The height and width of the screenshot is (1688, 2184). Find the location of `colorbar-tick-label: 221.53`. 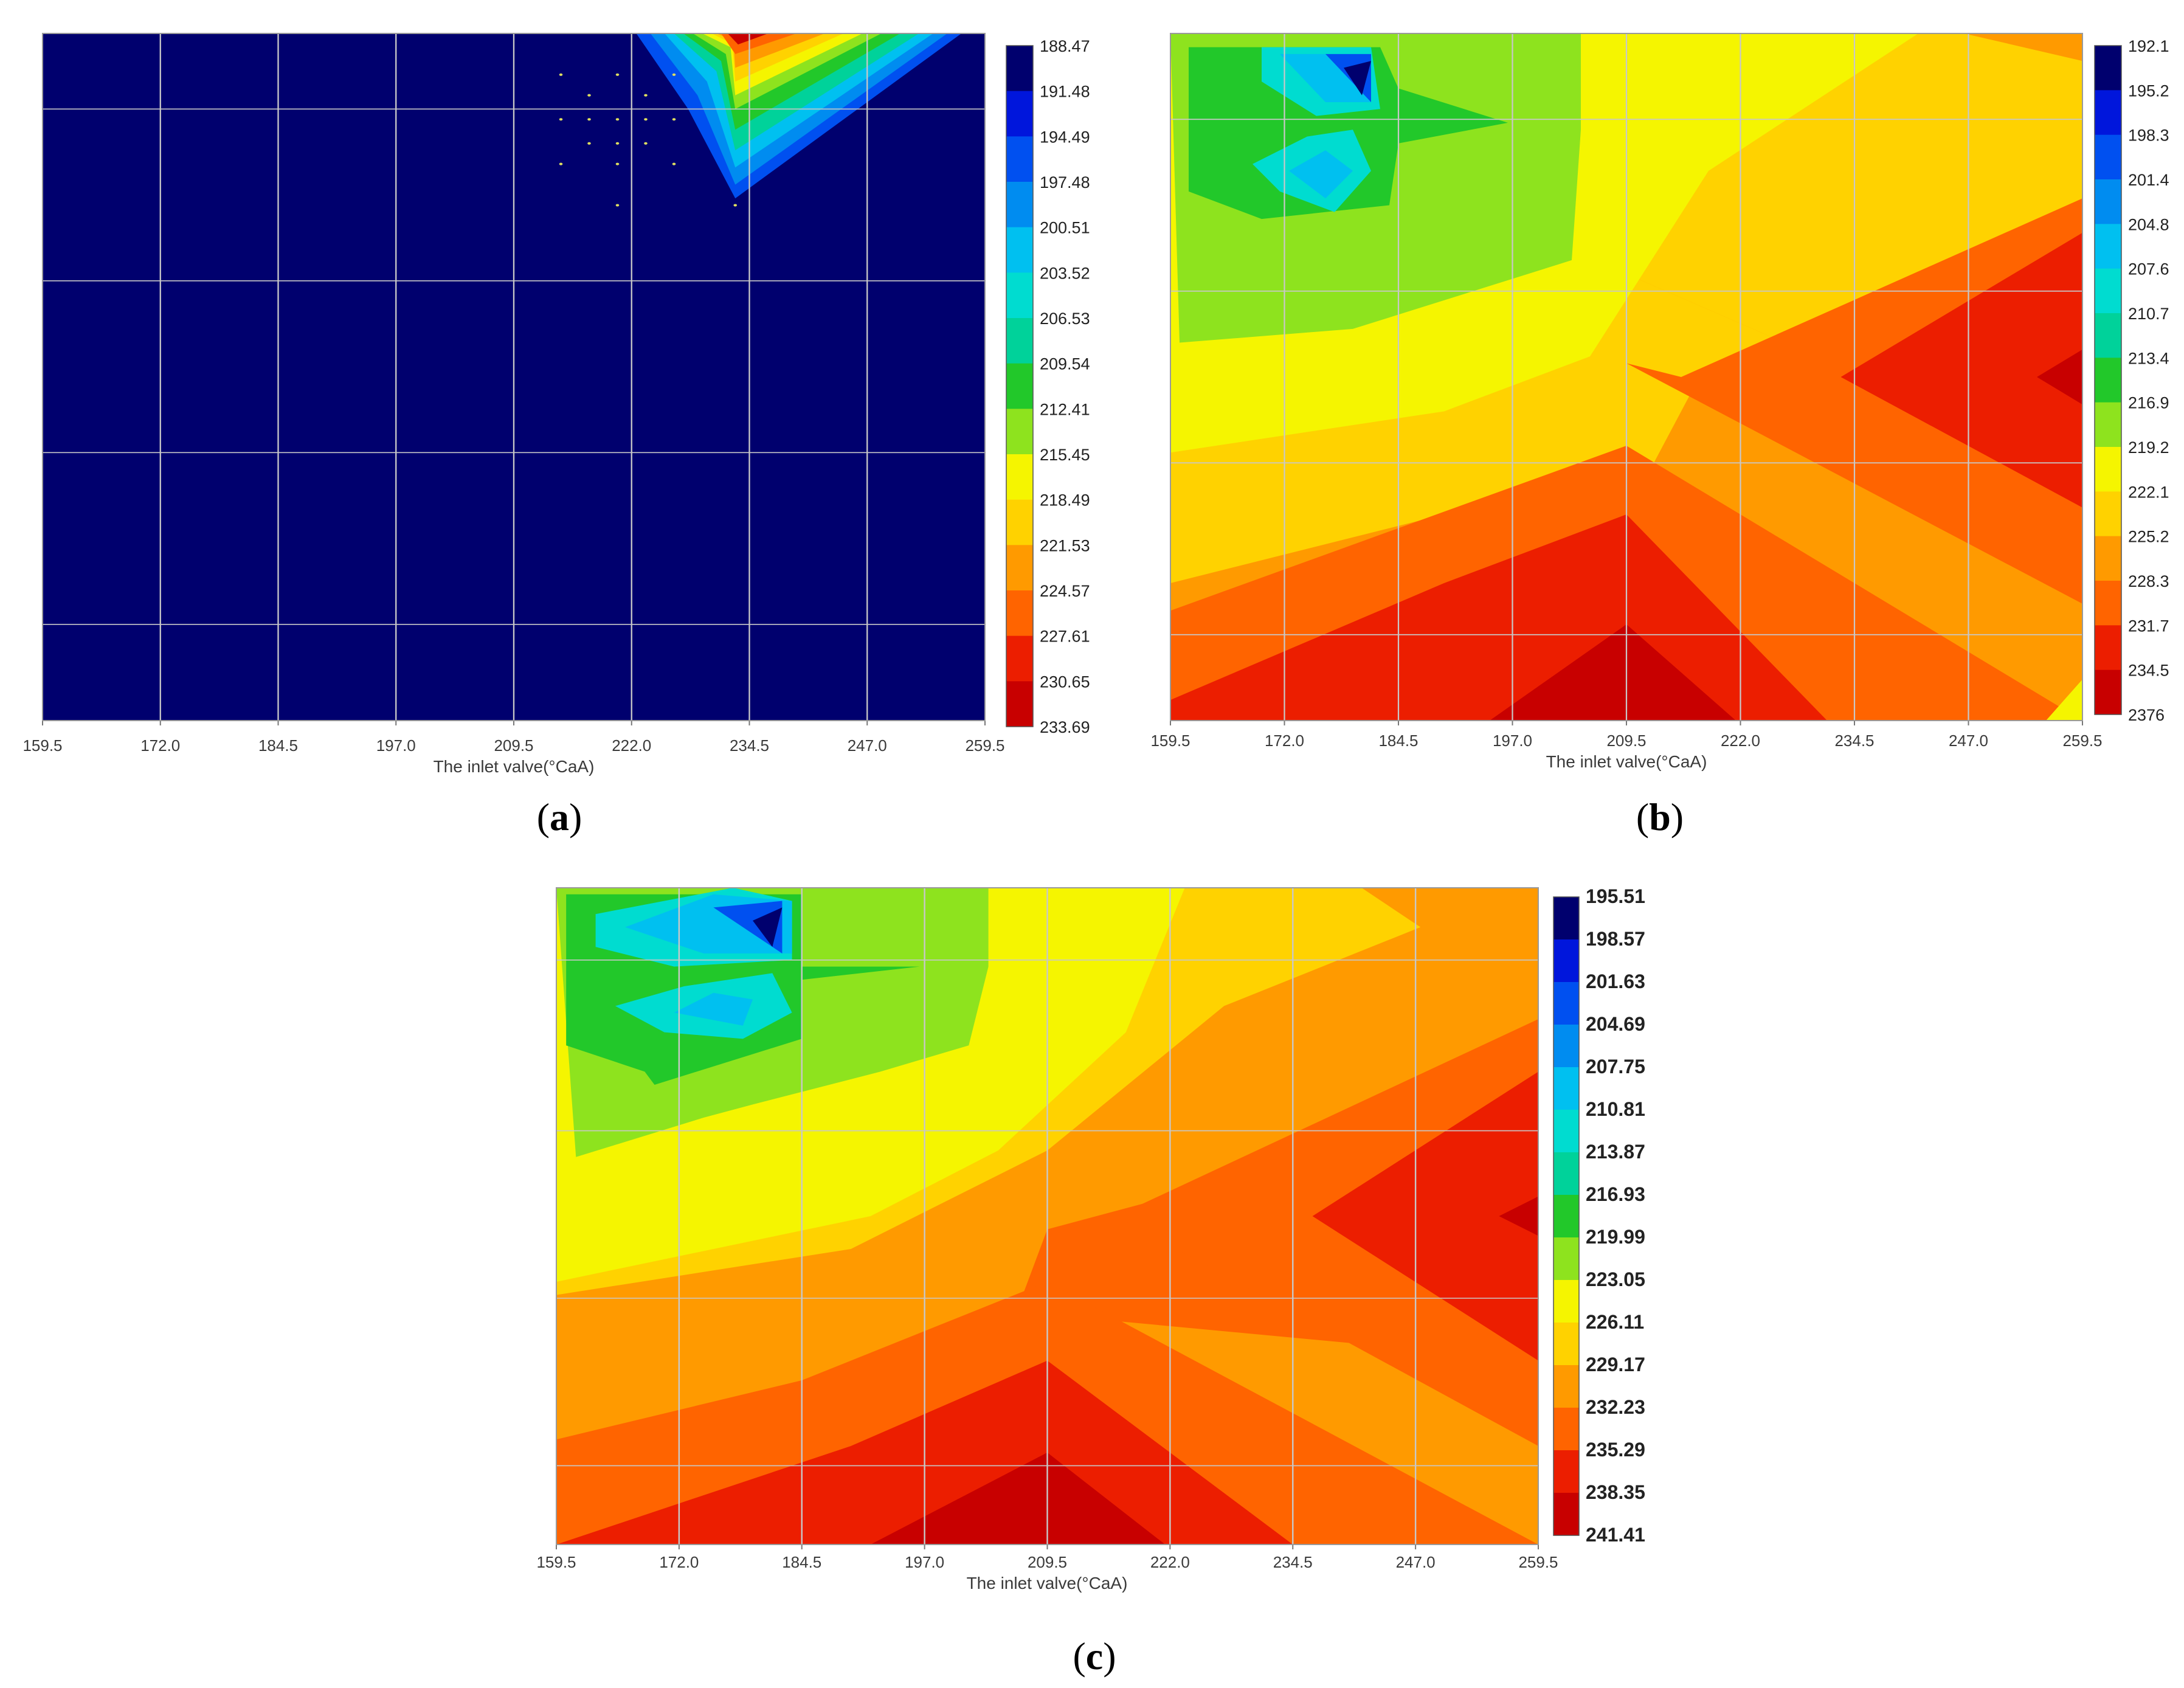

colorbar-tick-label: 221.53 is located at coordinates (1065, 545).